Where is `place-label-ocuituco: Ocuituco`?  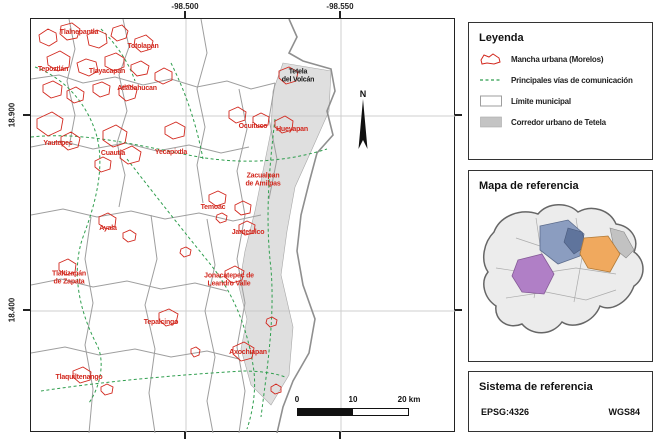
place-label-ocuituco: Ocuituco is located at coordinates (253, 126).